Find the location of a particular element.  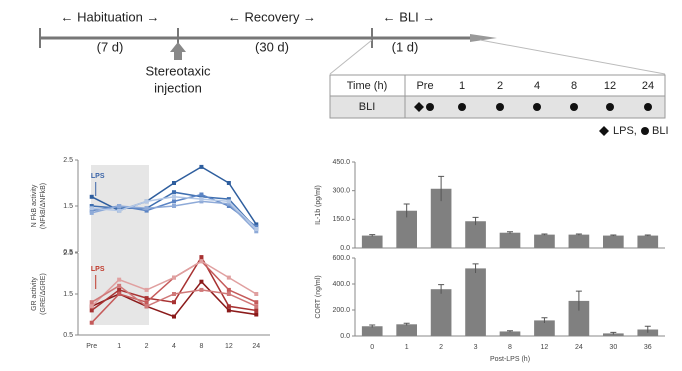

x-tick-label: 8 is located at coordinates (510, 347).